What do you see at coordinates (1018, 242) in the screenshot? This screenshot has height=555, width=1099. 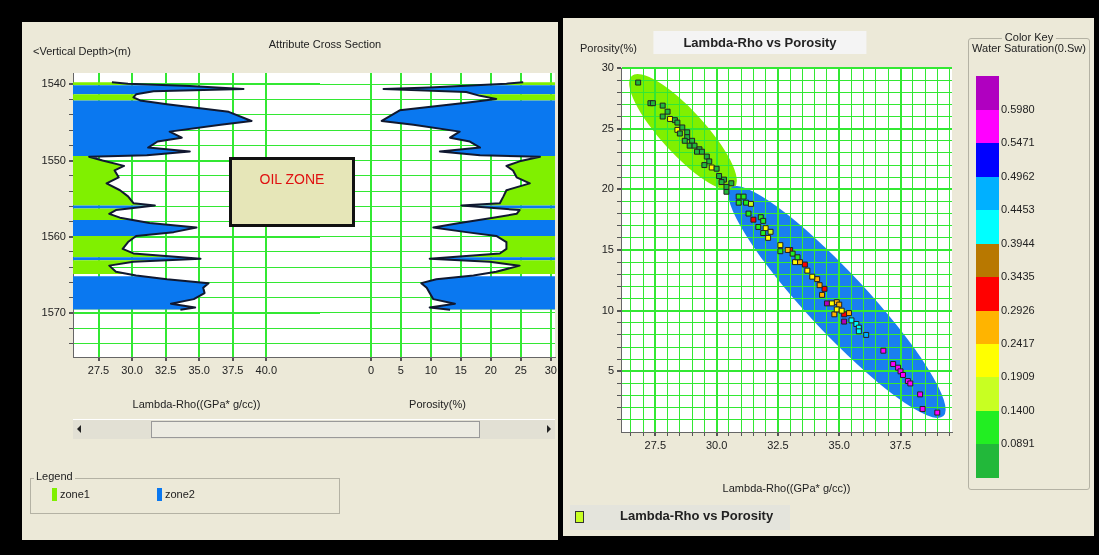 I see `color-bar-label: 0.3944` at bounding box center [1018, 242].